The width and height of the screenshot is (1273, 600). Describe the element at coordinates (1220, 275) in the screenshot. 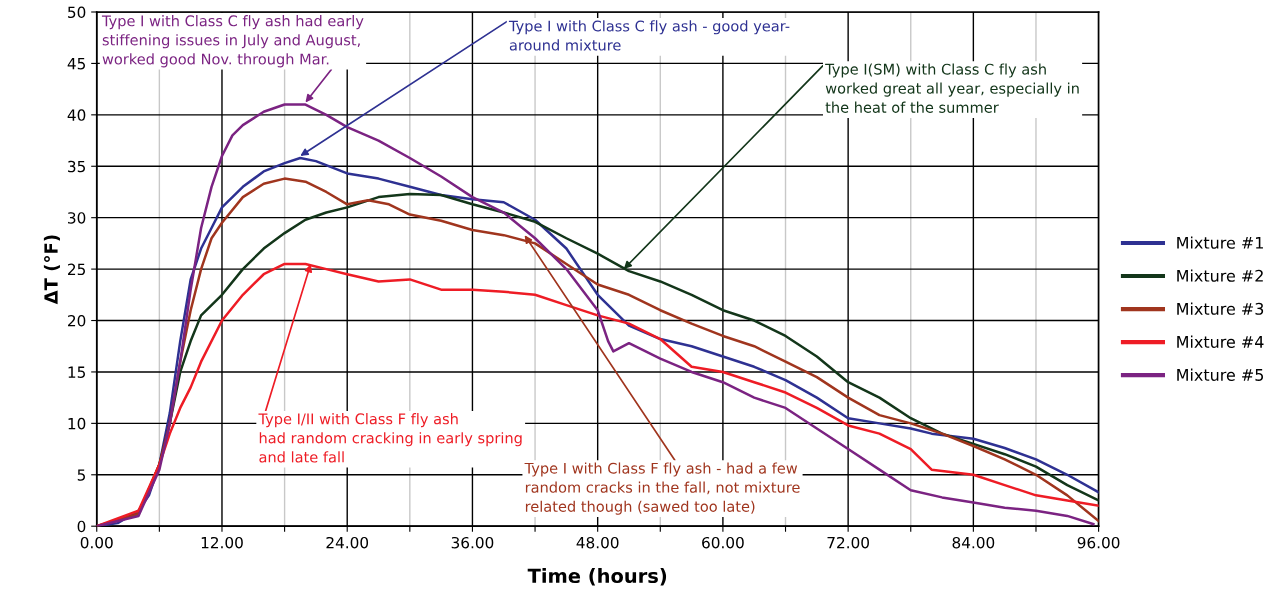

I see `legend-label: Mixture #2` at that location.